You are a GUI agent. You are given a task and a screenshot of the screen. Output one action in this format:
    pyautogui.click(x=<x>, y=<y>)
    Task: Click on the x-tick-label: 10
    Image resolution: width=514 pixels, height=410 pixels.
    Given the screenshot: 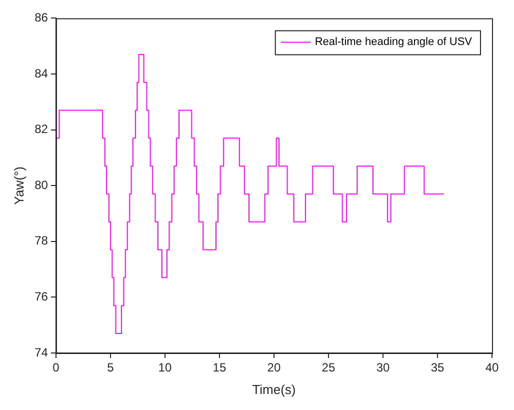 What is the action you would take?
    pyautogui.click(x=165, y=367)
    